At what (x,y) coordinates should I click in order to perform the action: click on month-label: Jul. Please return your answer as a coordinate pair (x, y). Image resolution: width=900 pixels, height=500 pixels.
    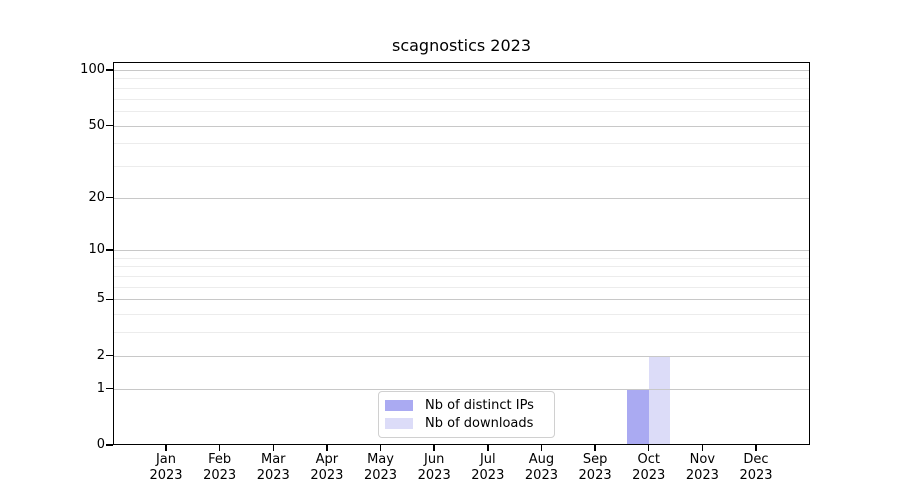
    Looking at the image, I should click on (487, 459).